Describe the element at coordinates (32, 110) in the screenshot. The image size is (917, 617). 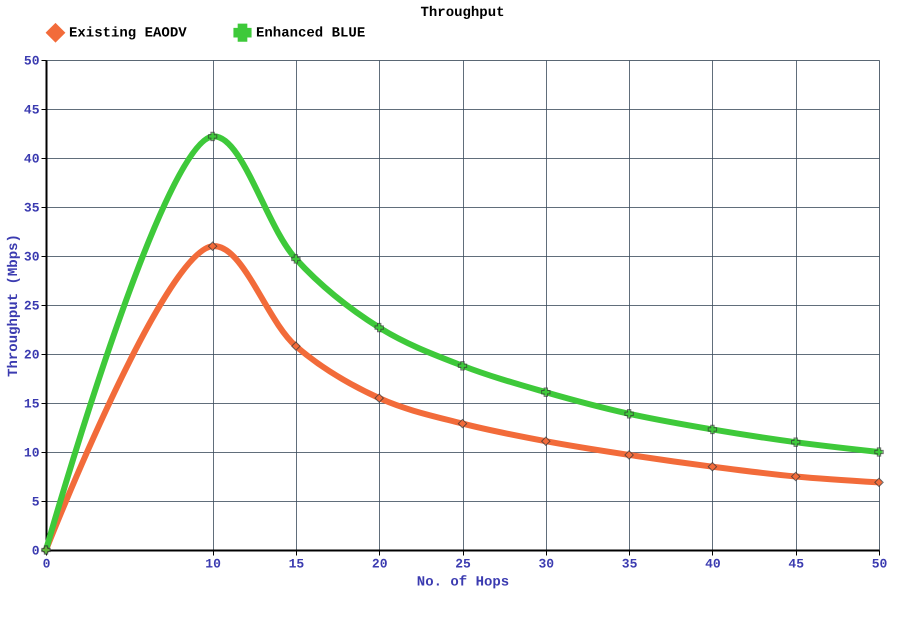
I see `y-tick-label: 45` at that location.